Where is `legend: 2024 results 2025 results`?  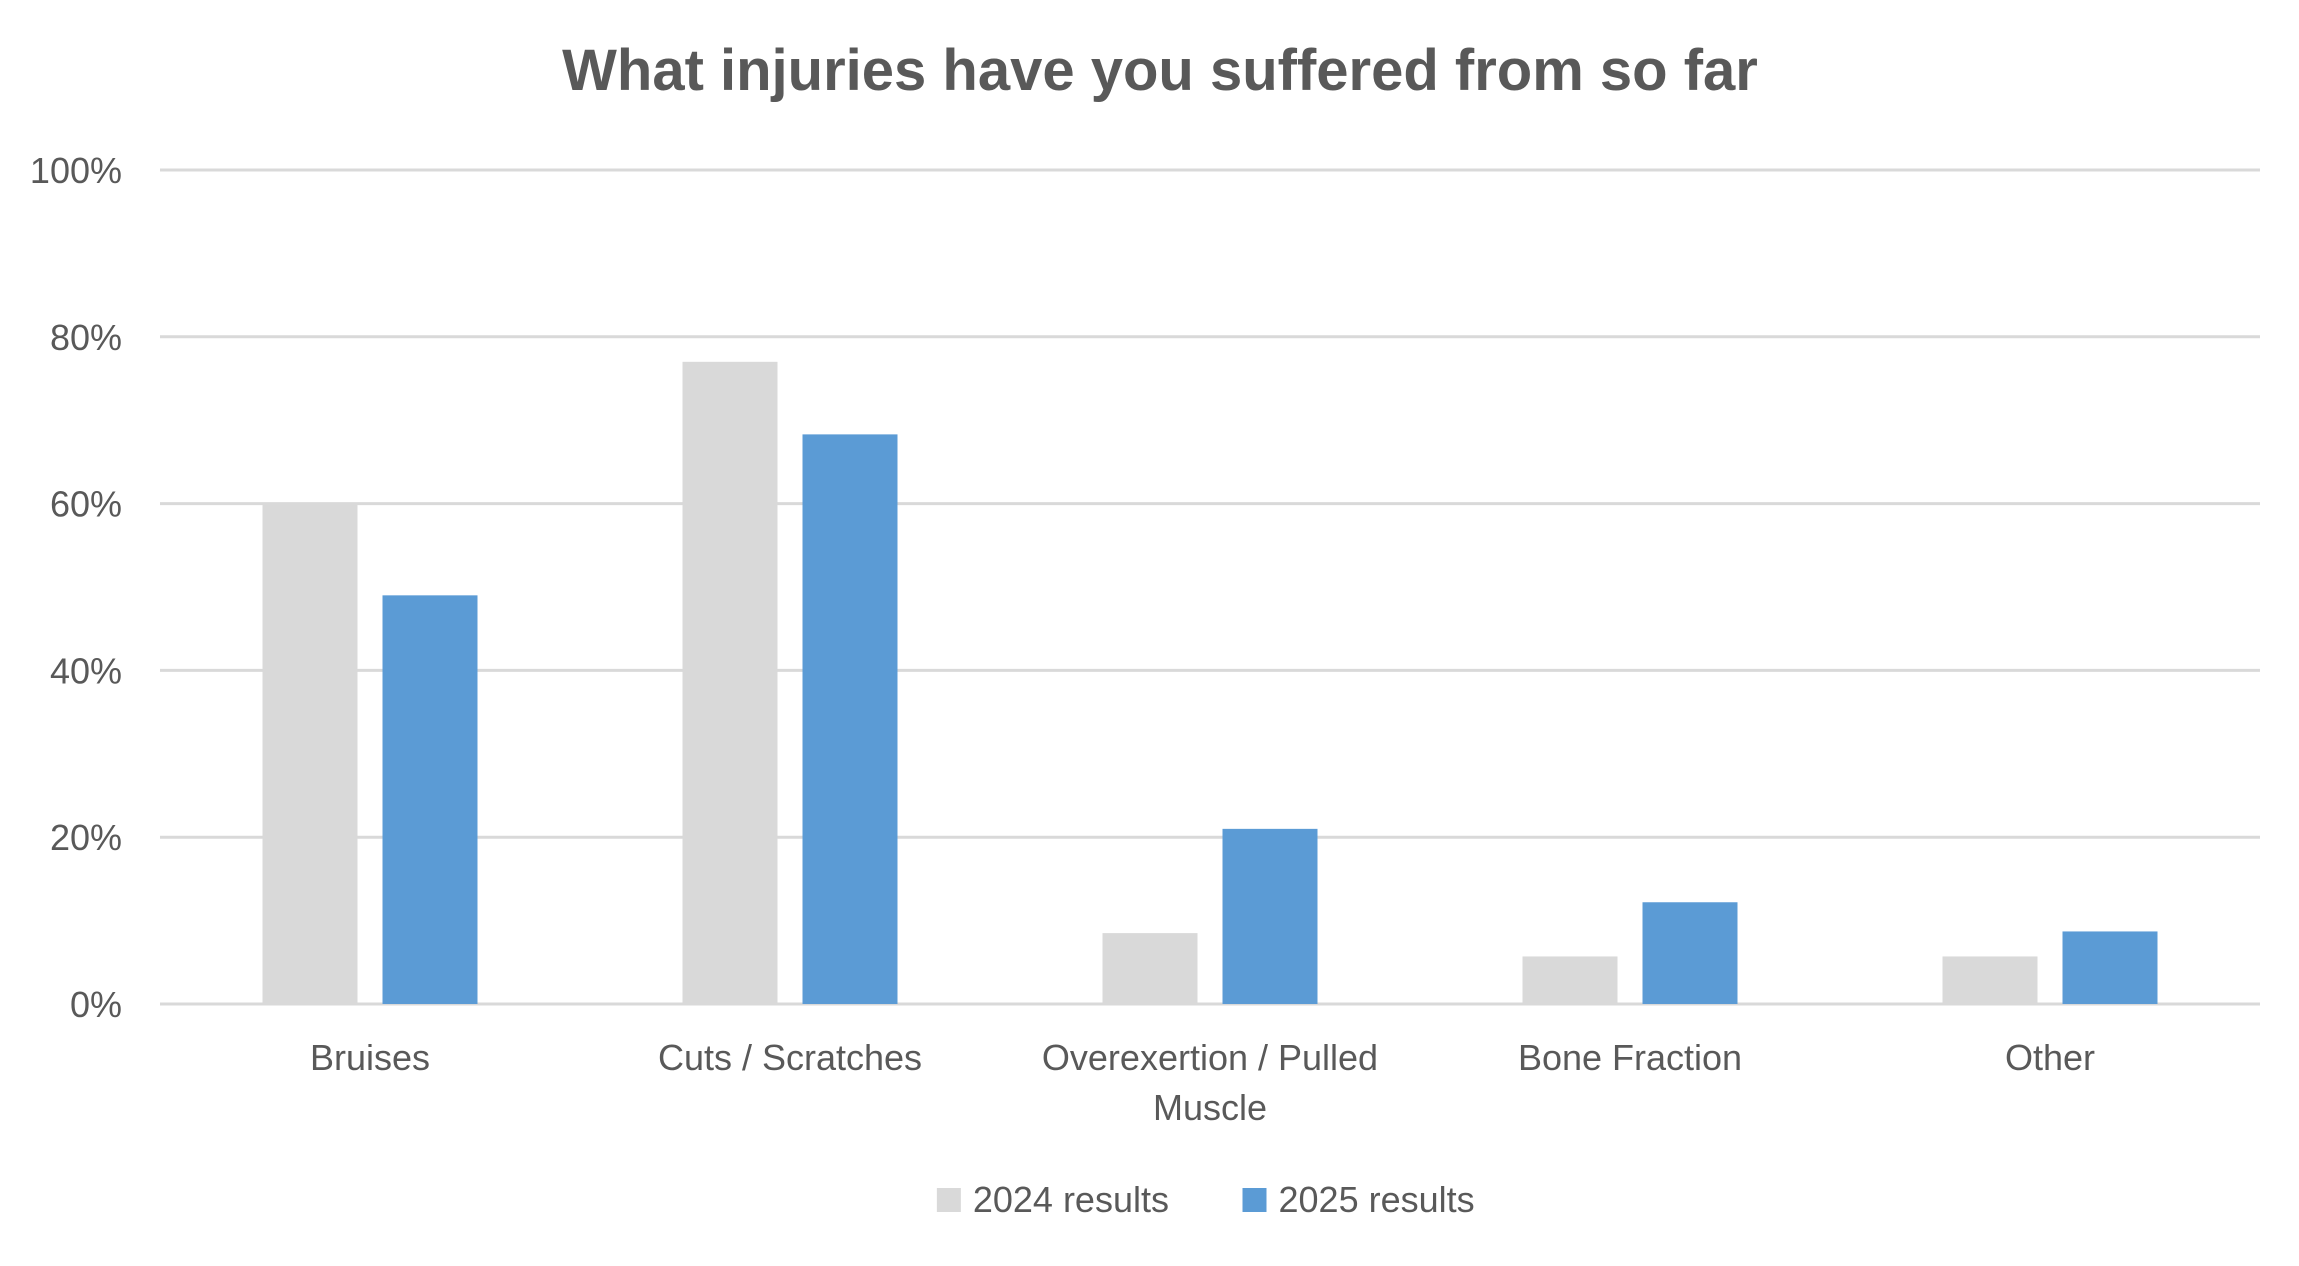 legend: 2024 results 2025 results is located at coordinates (1205, 1199).